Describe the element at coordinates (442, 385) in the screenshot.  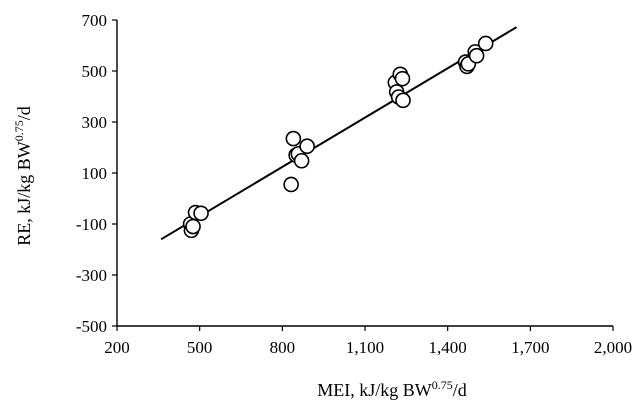
I see `x-axis-title-sup: 0.75` at that location.